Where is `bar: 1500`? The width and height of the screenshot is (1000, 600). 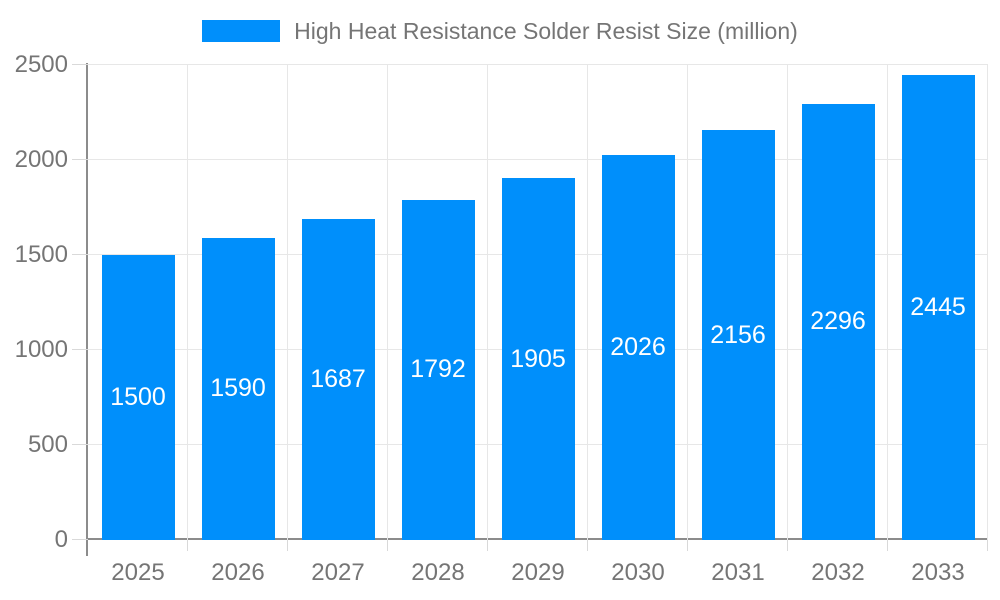
bar: 1500 is located at coordinates (138, 397).